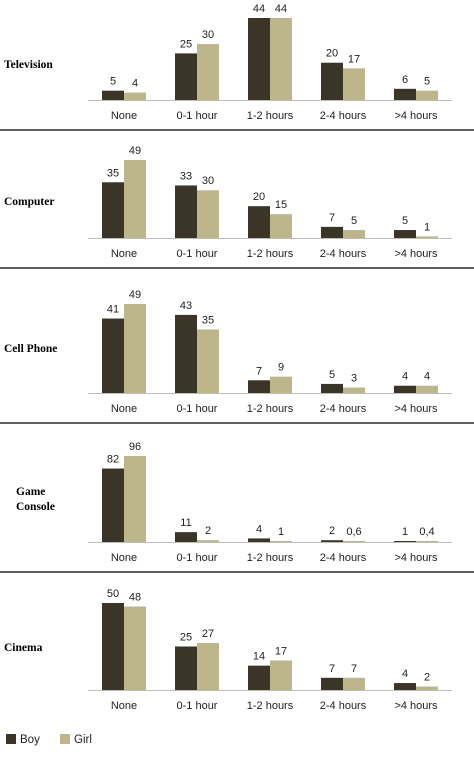  What do you see at coordinates (185, 523) in the screenshot?
I see `data-label-boy: 11` at bounding box center [185, 523].